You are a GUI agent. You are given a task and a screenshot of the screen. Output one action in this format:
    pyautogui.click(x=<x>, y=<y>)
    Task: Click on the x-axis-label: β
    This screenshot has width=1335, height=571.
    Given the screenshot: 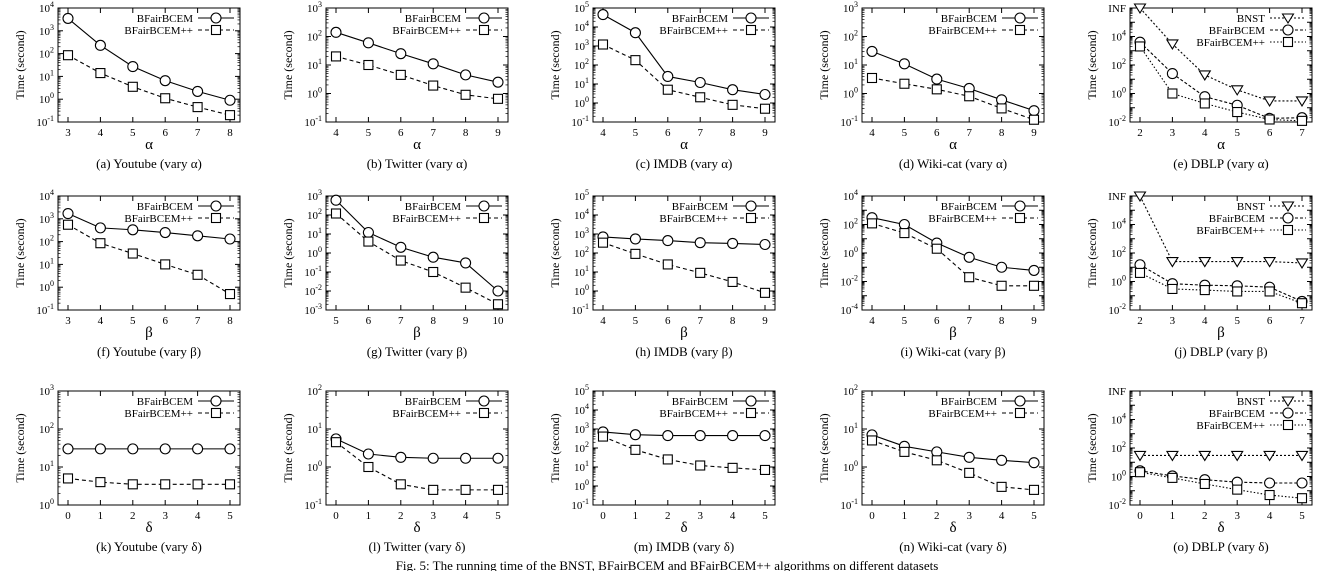 What is the action you would take?
    pyautogui.click(x=953, y=333)
    